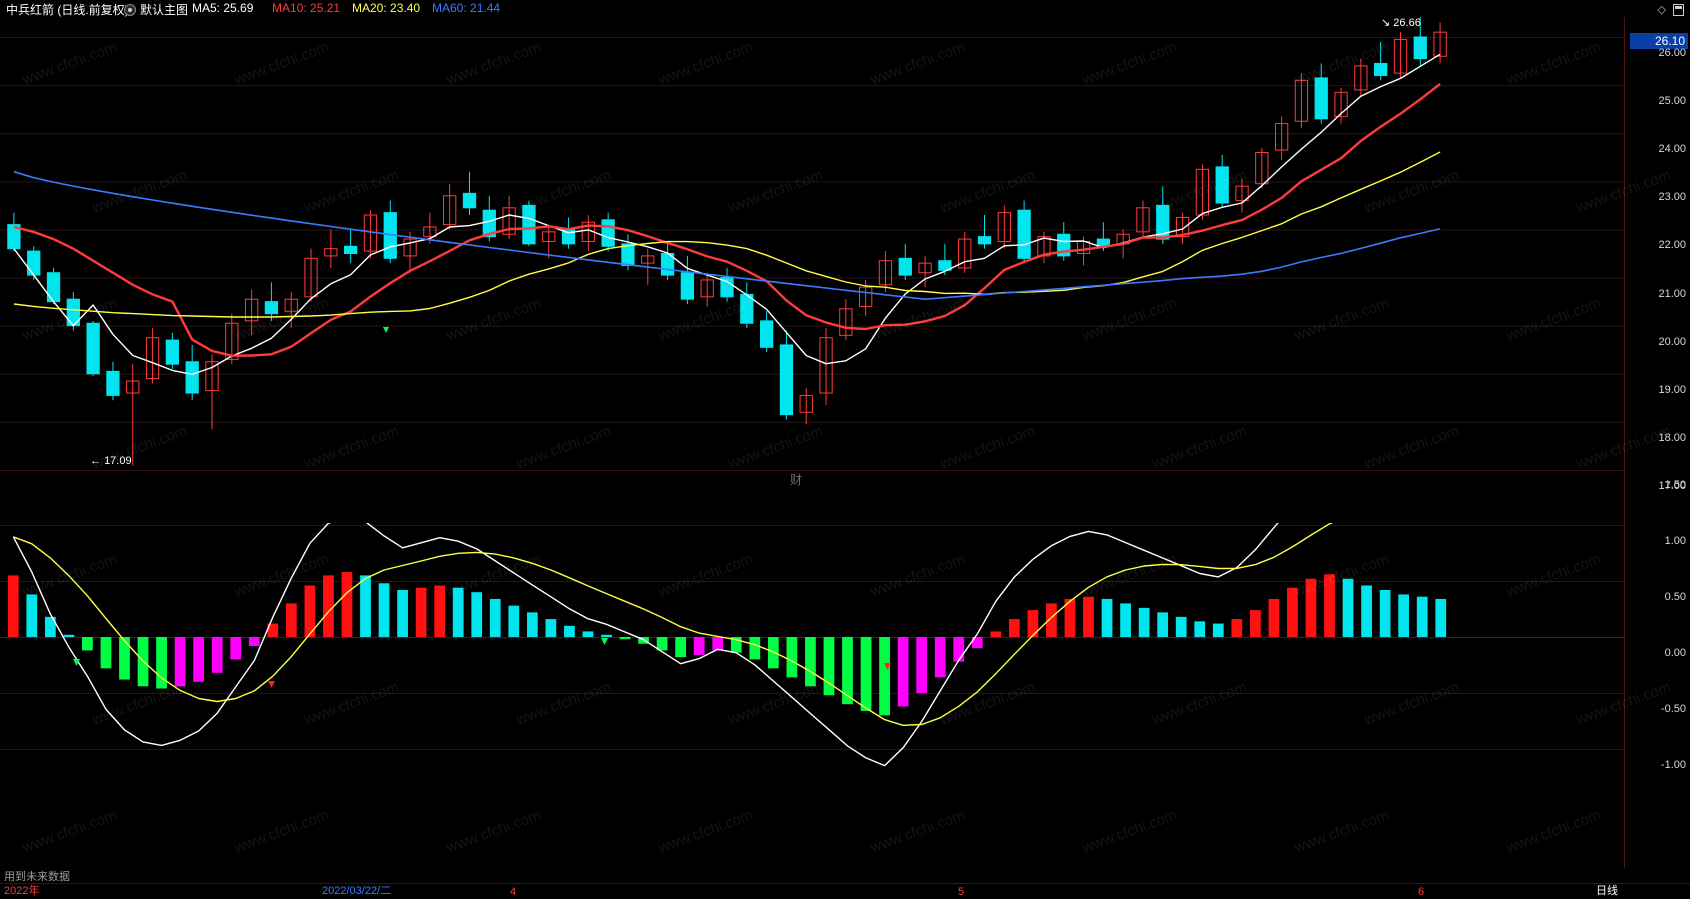 Image resolution: width=1690 pixels, height=899 pixels. Describe the element at coordinates (1407, 23) in the screenshot. I see `high-price-label: 26.66` at that location.